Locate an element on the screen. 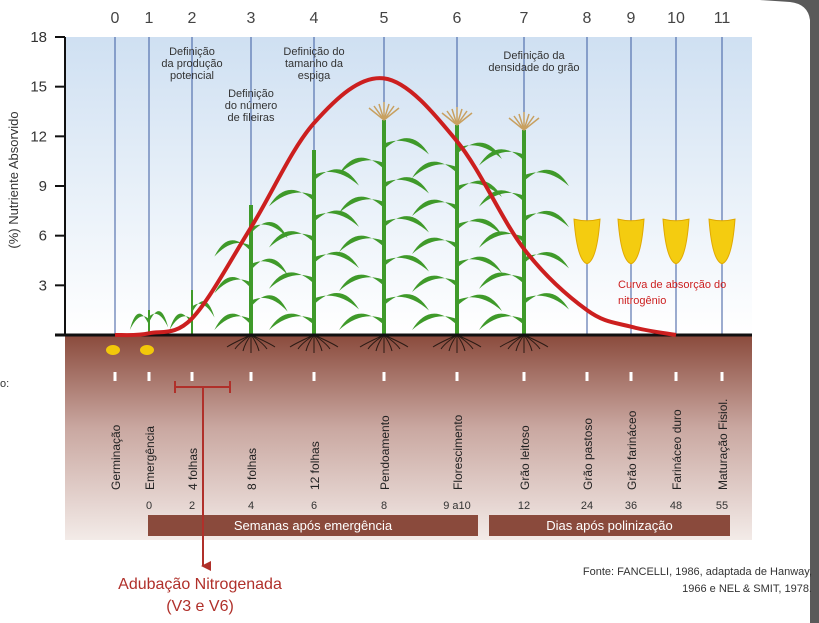 The height and width of the screenshot is (623, 819). annotation: espiga is located at coordinates (314, 76).